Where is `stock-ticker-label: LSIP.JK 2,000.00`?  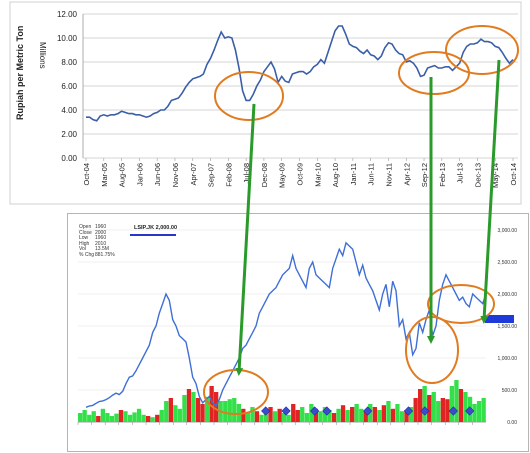
stock-ticker-label: LSIP.JK 2,000.00 is located at coordinates (156, 228).